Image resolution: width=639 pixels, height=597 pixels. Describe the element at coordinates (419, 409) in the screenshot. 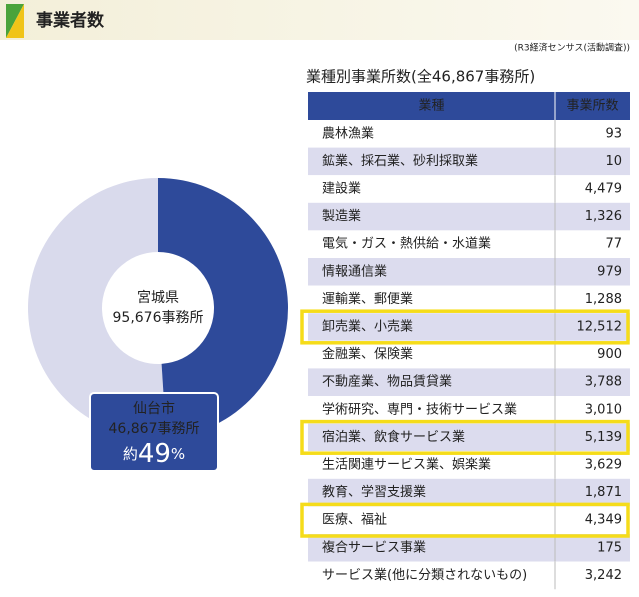

I see `row-name: 学術研究、専門・技術サービス業` at that location.